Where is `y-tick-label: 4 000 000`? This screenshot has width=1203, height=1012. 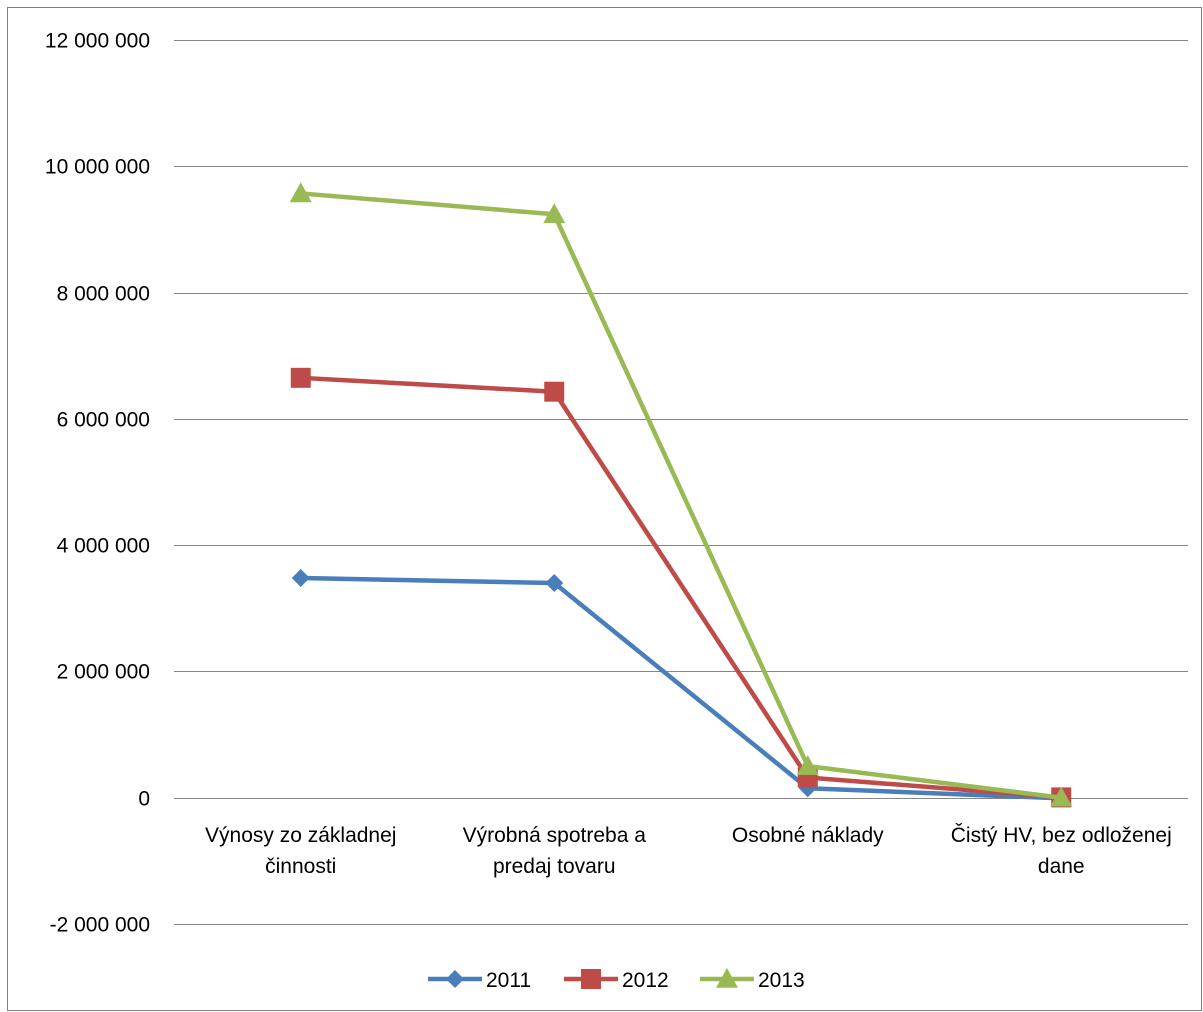
y-tick-label: 4 000 000 is located at coordinates (103, 546).